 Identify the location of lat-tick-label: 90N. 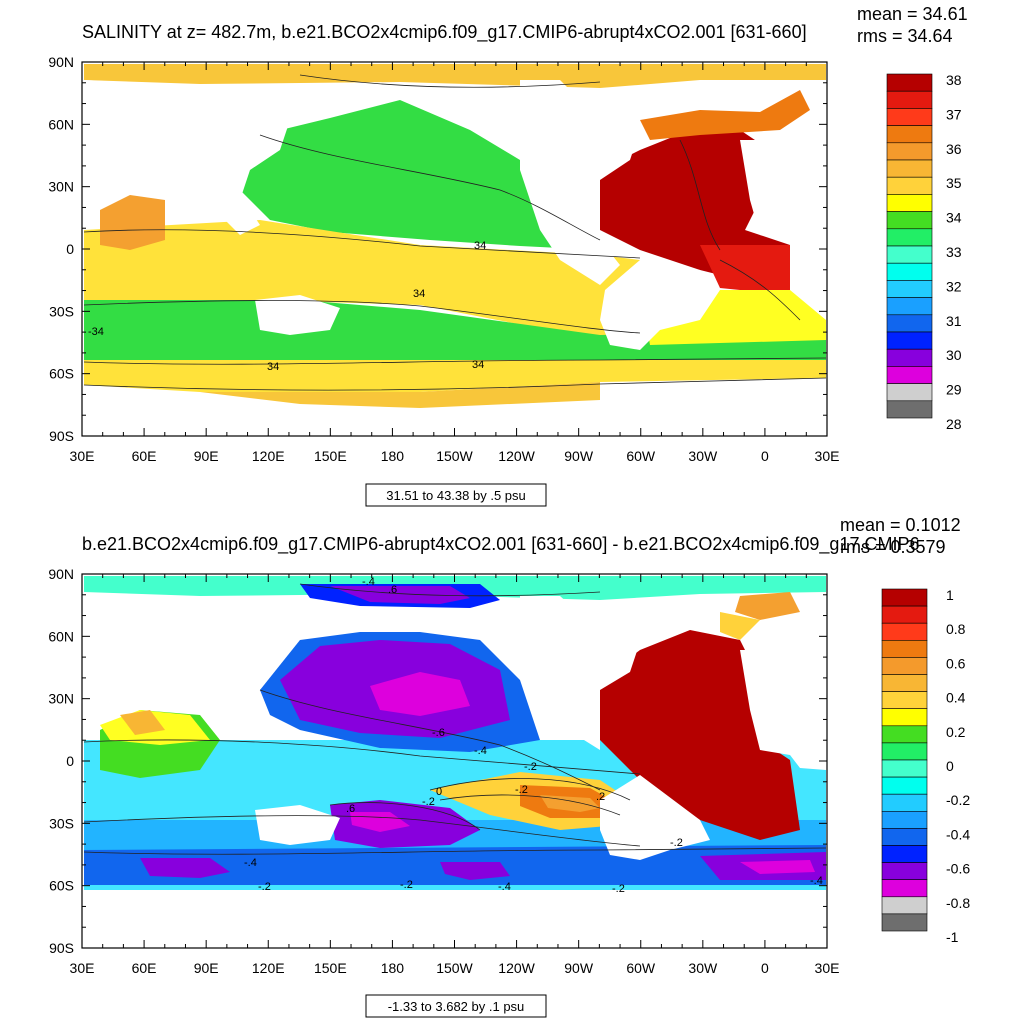
(61, 62).